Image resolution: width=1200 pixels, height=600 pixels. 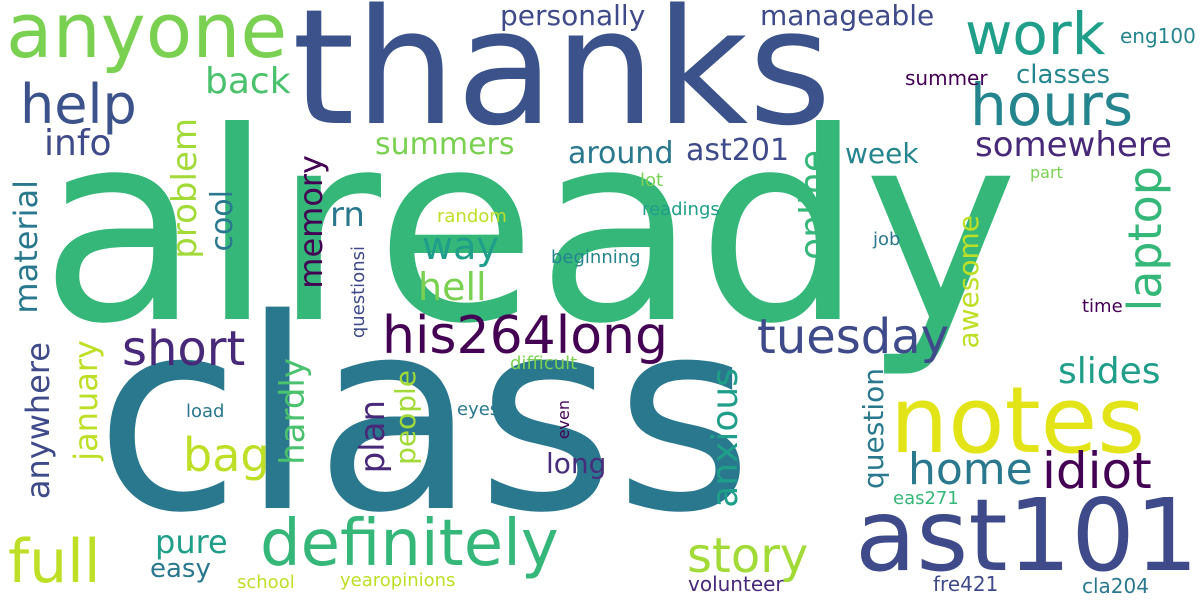 I want to click on word-laptop: laptop, so click(x=1145, y=239).